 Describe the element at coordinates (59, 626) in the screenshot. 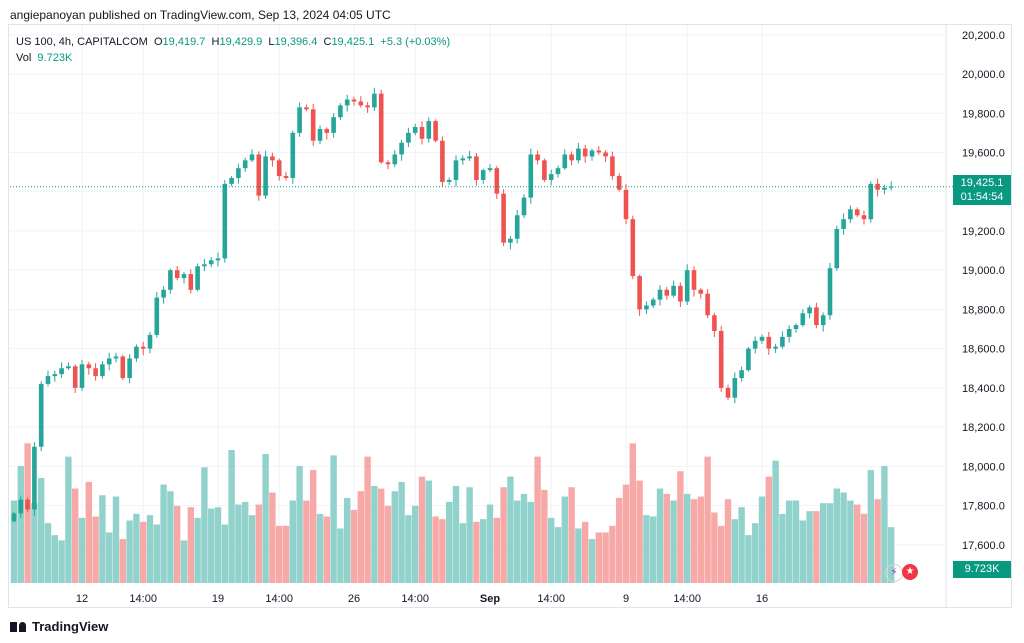

I see `tradingview-logo: TradingView` at that location.